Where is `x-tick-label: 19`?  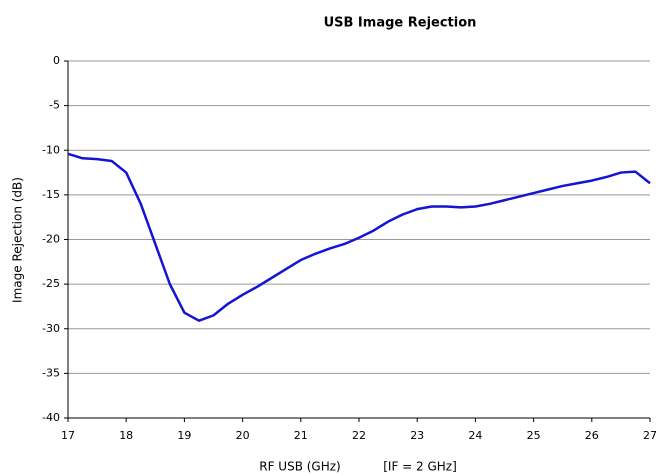
x-tick-label: 19 is located at coordinates (184, 435).